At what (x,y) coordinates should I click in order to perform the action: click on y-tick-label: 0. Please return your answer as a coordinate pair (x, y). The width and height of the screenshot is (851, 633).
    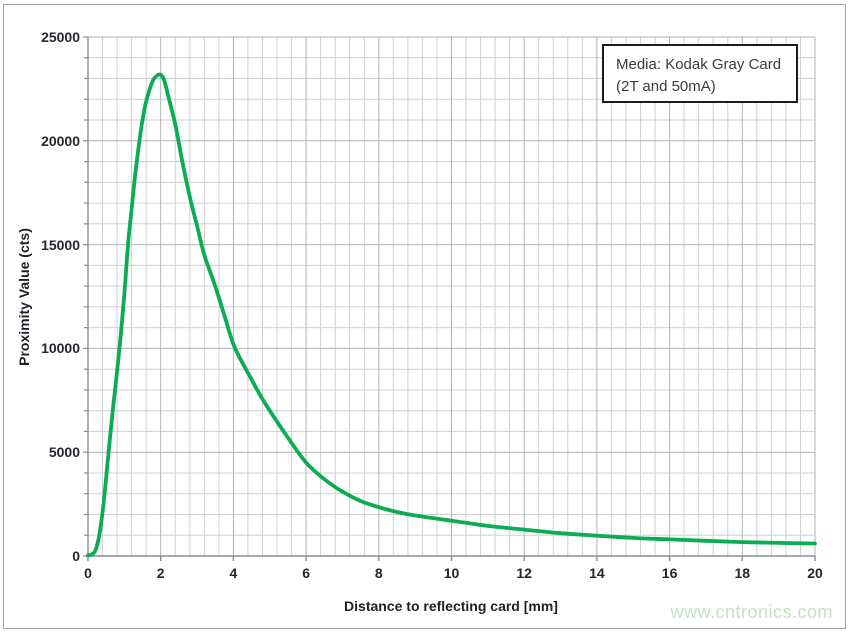
    Looking at the image, I should click on (76, 556).